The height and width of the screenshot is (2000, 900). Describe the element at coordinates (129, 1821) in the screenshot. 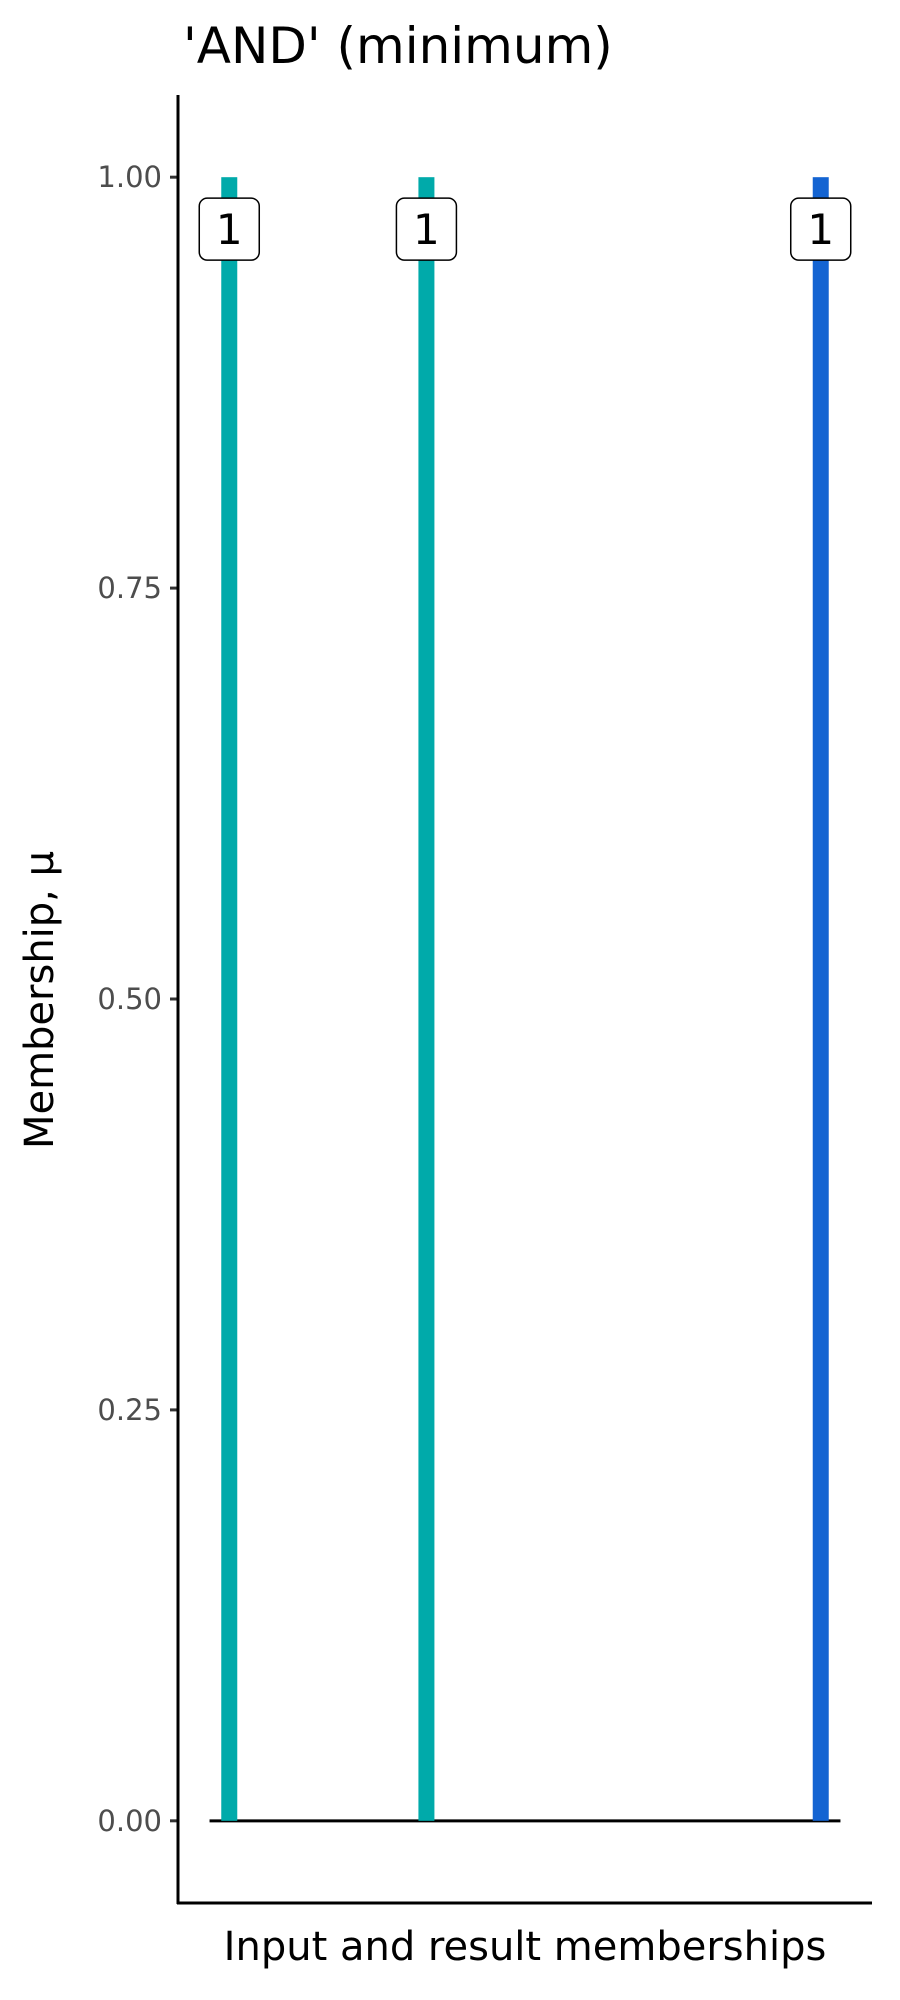

I see `y-tick-label: 0.00` at that location.